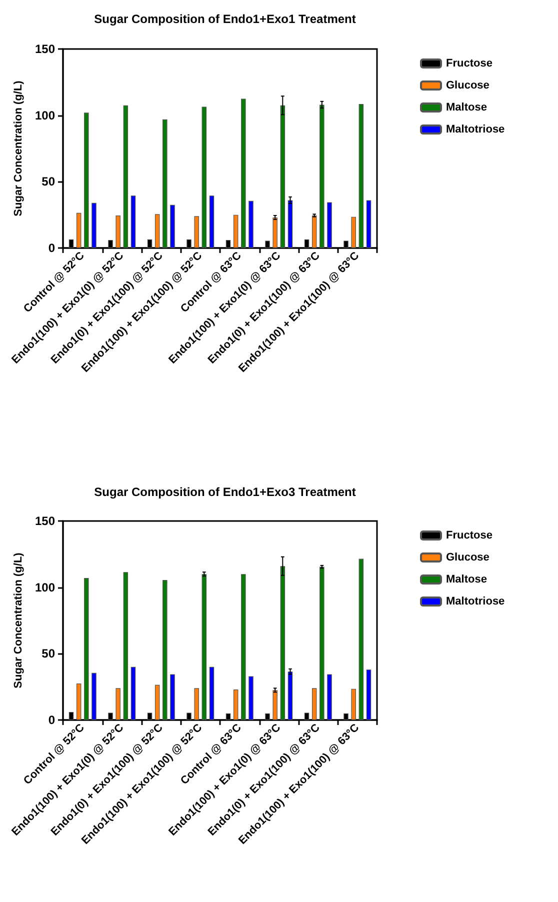  I want to click on chart-title: Sugar Composition of Endo1+Exo3 Treatment, so click(225, 492).